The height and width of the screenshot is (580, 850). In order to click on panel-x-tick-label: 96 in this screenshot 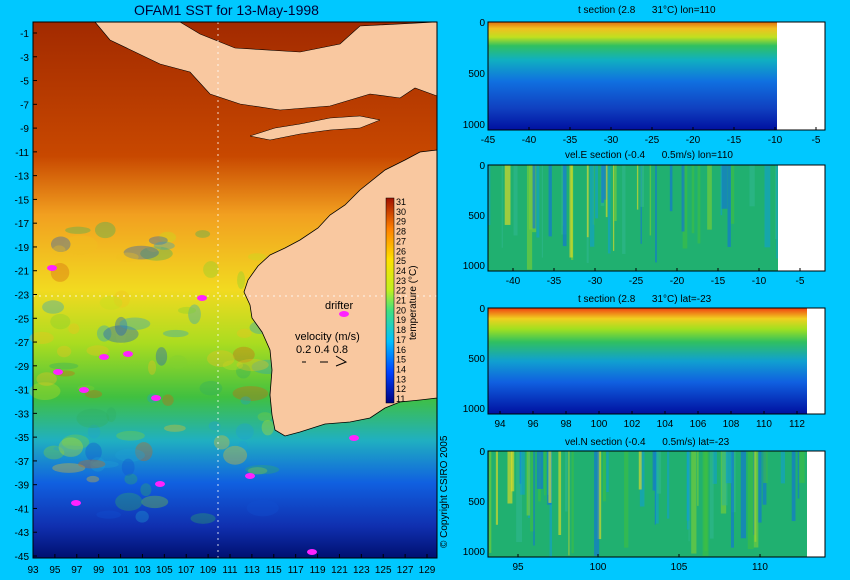, I will do `click(533, 424)`.